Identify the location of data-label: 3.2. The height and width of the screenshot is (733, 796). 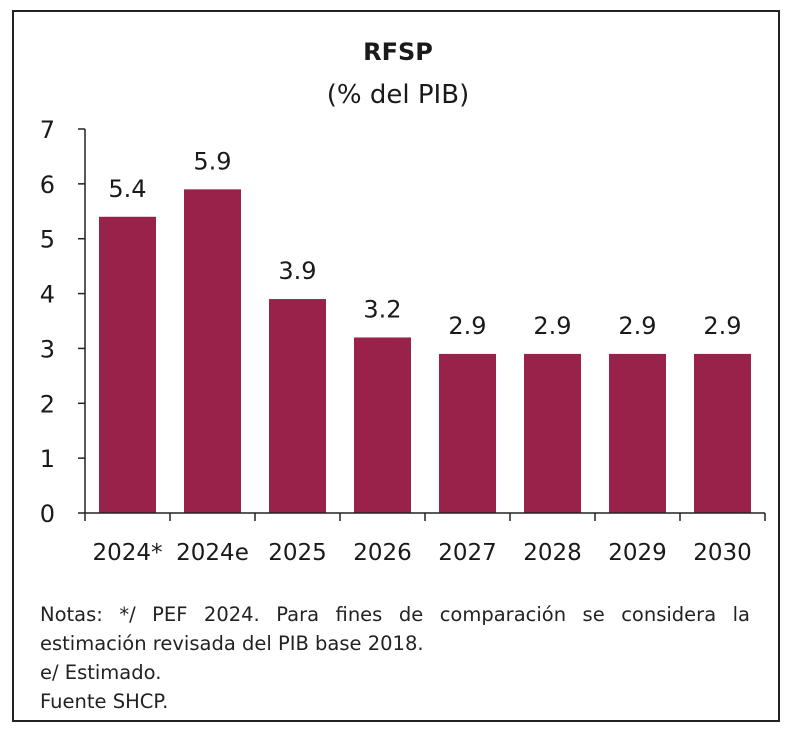
(382, 309).